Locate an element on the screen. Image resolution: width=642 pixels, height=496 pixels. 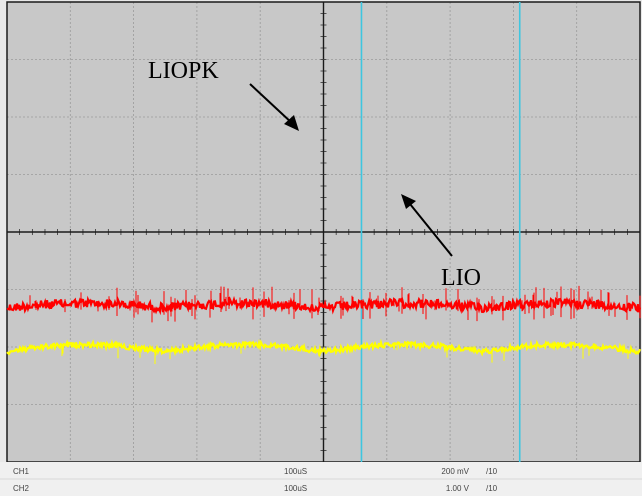
ch1-probe: /10 is located at coordinates (492, 471).